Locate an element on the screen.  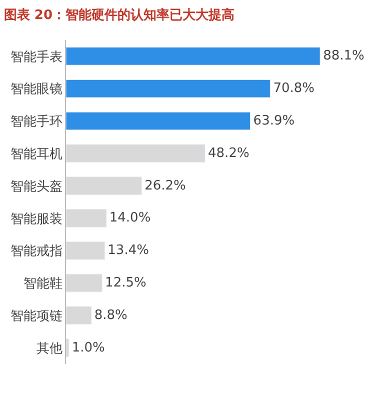
y-tick-label: 其他 is located at coordinates (49, 348).